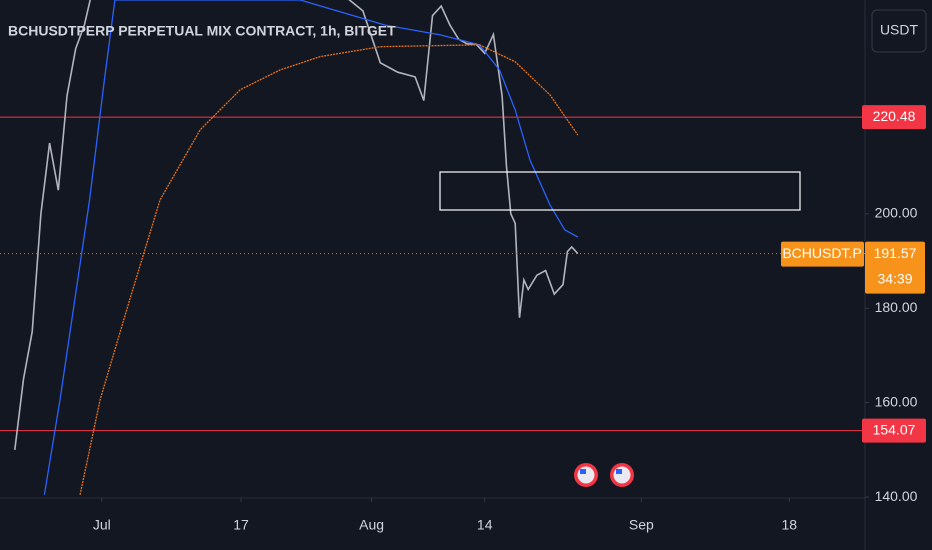 The width and height of the screenshot is (932, 550). I want to click on symbol-label: BCHUSDT.P, so click(821, 253).